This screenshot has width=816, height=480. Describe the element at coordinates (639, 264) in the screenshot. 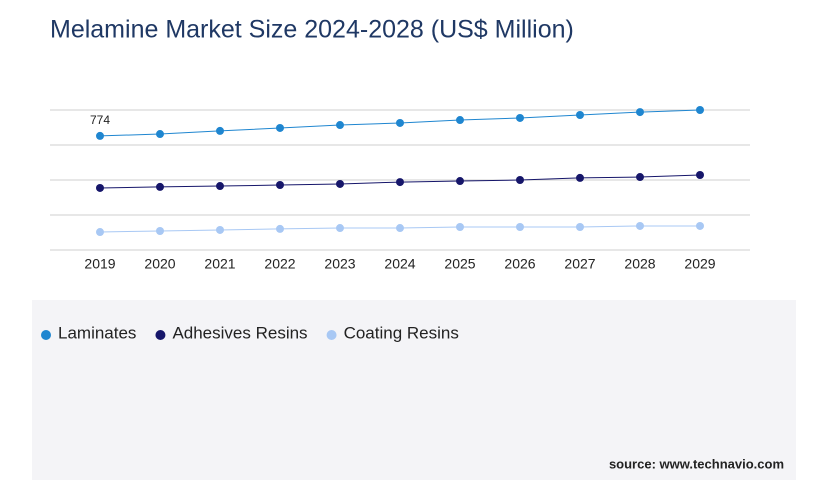

I see `x-tick-label: 2028` at that location.